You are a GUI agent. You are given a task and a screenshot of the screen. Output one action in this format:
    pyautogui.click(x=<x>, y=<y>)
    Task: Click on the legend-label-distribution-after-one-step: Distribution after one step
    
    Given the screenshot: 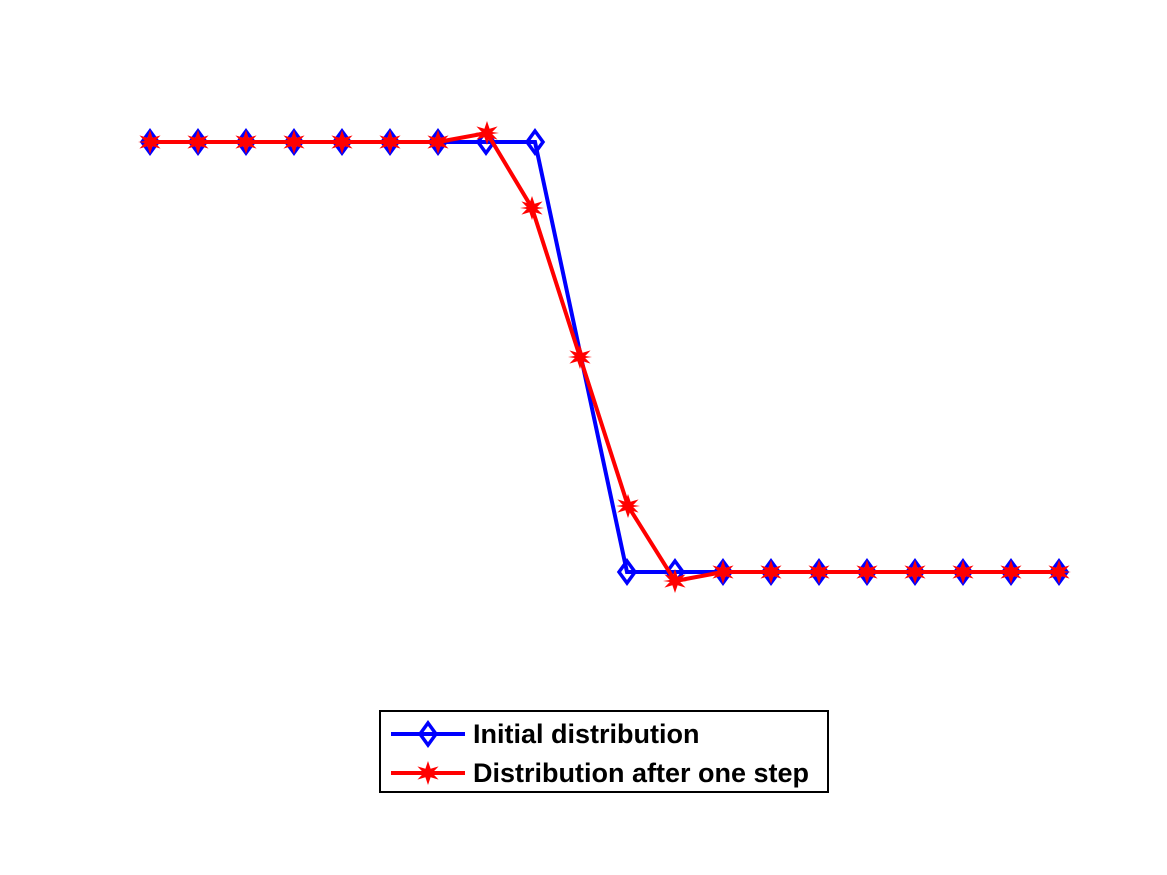 What is the action you would take?
    pyautogui.click(x=641, y=772)
    